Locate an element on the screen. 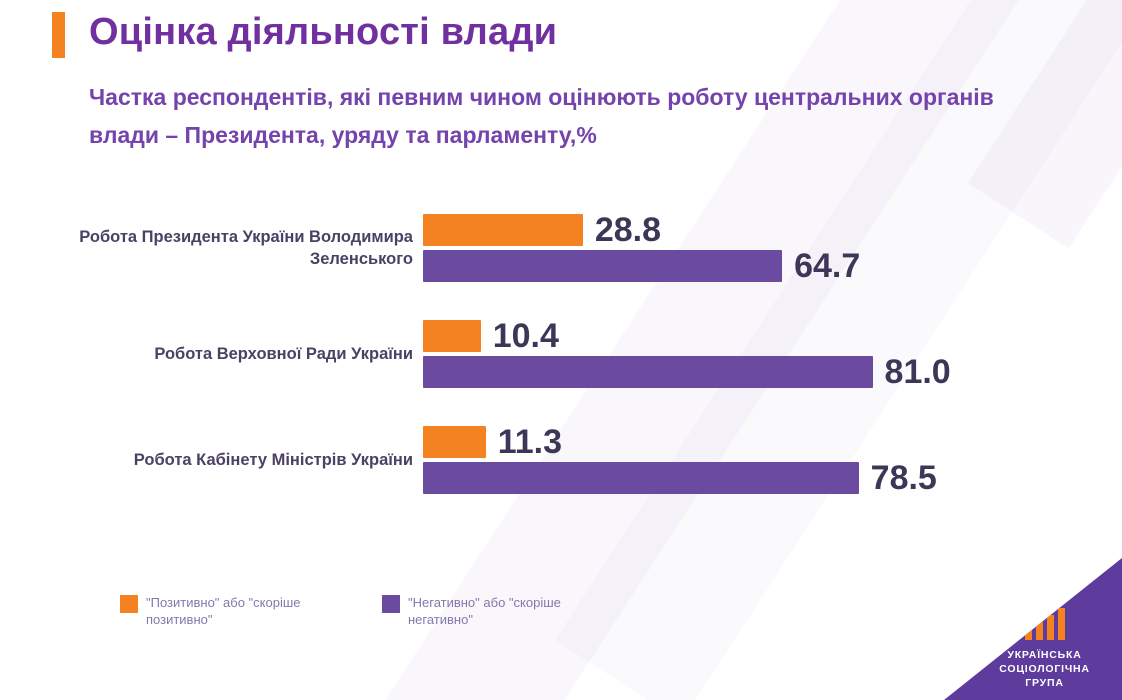 The height and width of the screenshot is (700, 1122). legend-item-positive: "Позитивно" або "скоріше позитивно" is located at coordinates (251, 611).